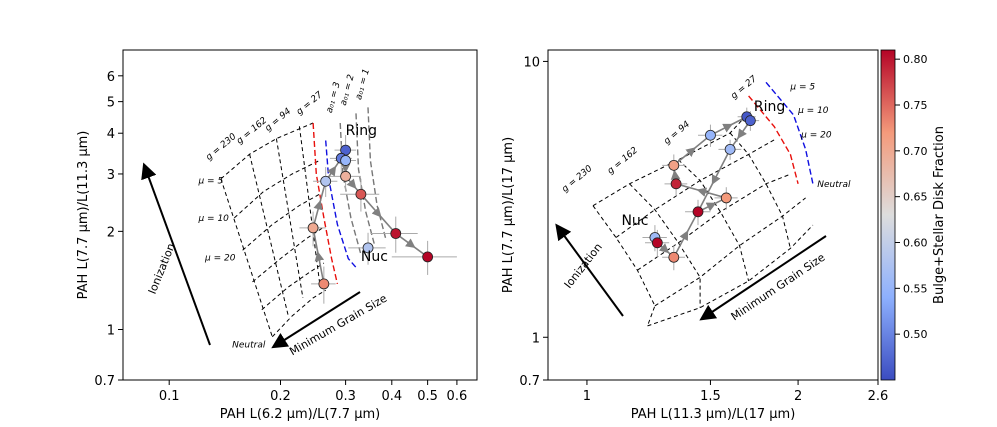 Image resolution: width=997 pixels, height=427 pixels. What do you see at coordinates (169, 396) in the screenshot?
I see `x-tick-label: 0.1` at bounding box center [169, 396].